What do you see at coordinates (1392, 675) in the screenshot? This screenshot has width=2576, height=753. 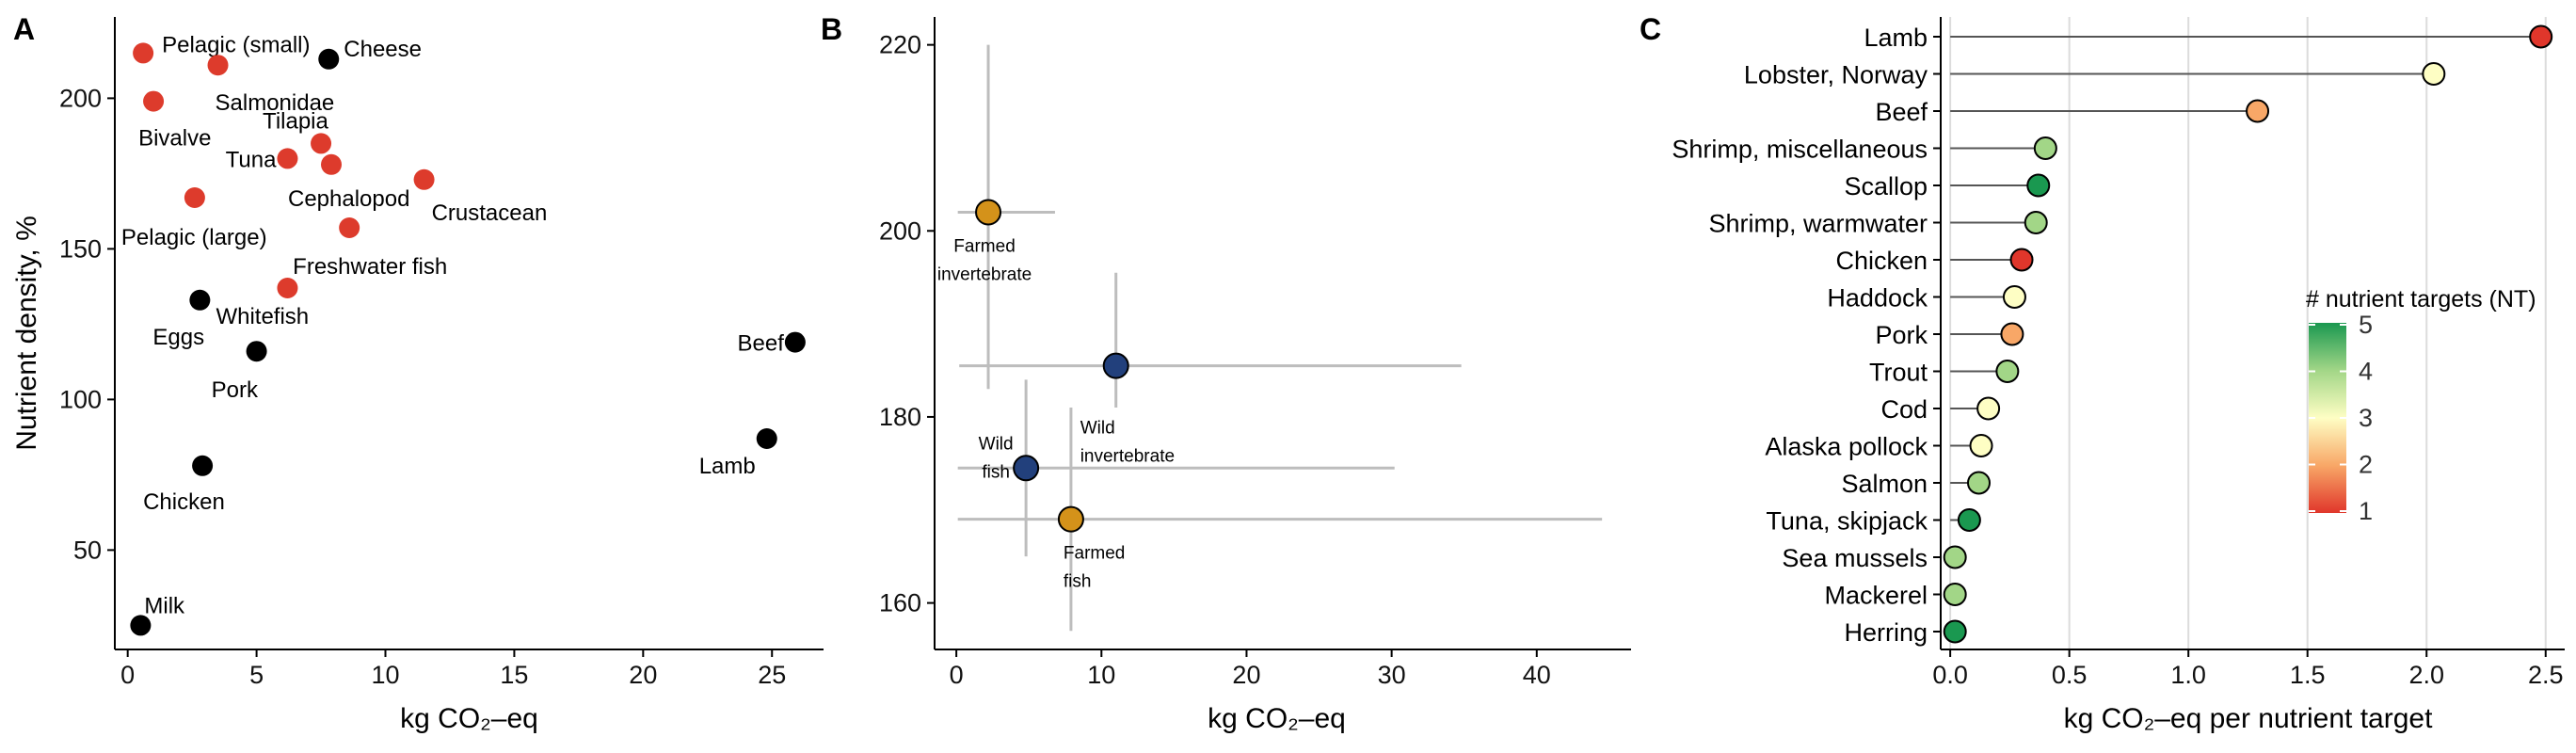 I see `x-tick-label: 30` at bounding box center [1392, 675].